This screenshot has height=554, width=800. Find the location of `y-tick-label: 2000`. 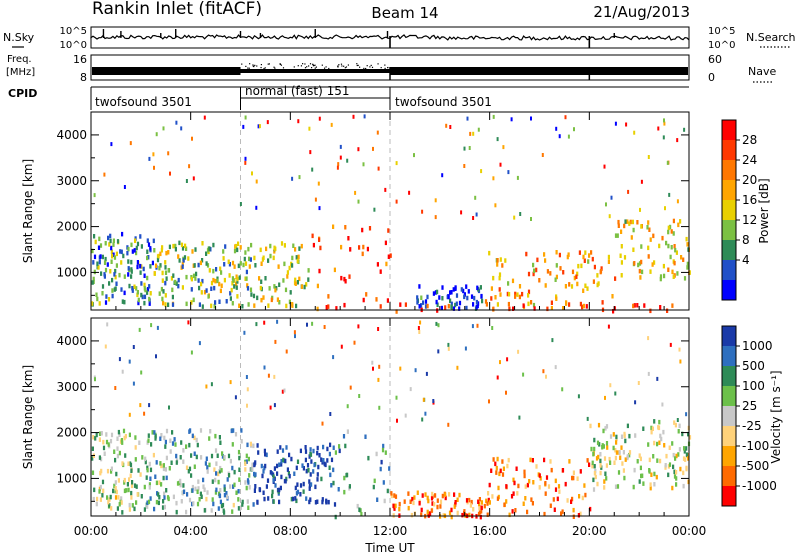

y-tick-label: 2000 is located at coordinates (71, 227).